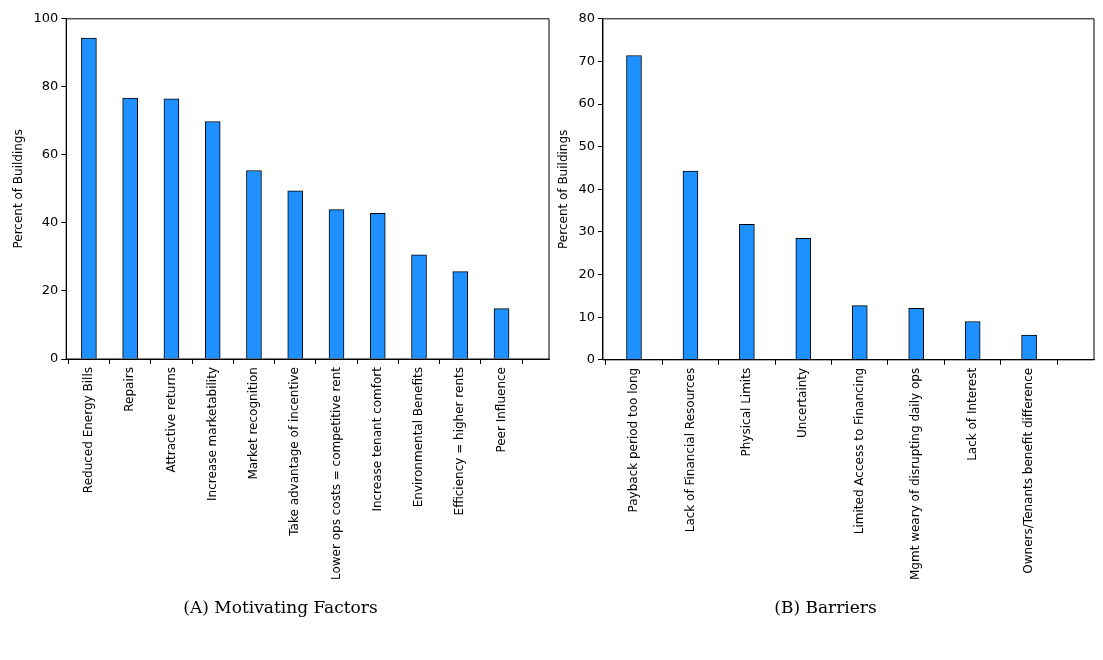 Image resolution: width=1103 pixels, height=660 pixels. I want to click on x-tick-label: Peer Influence, so click(500, 410).